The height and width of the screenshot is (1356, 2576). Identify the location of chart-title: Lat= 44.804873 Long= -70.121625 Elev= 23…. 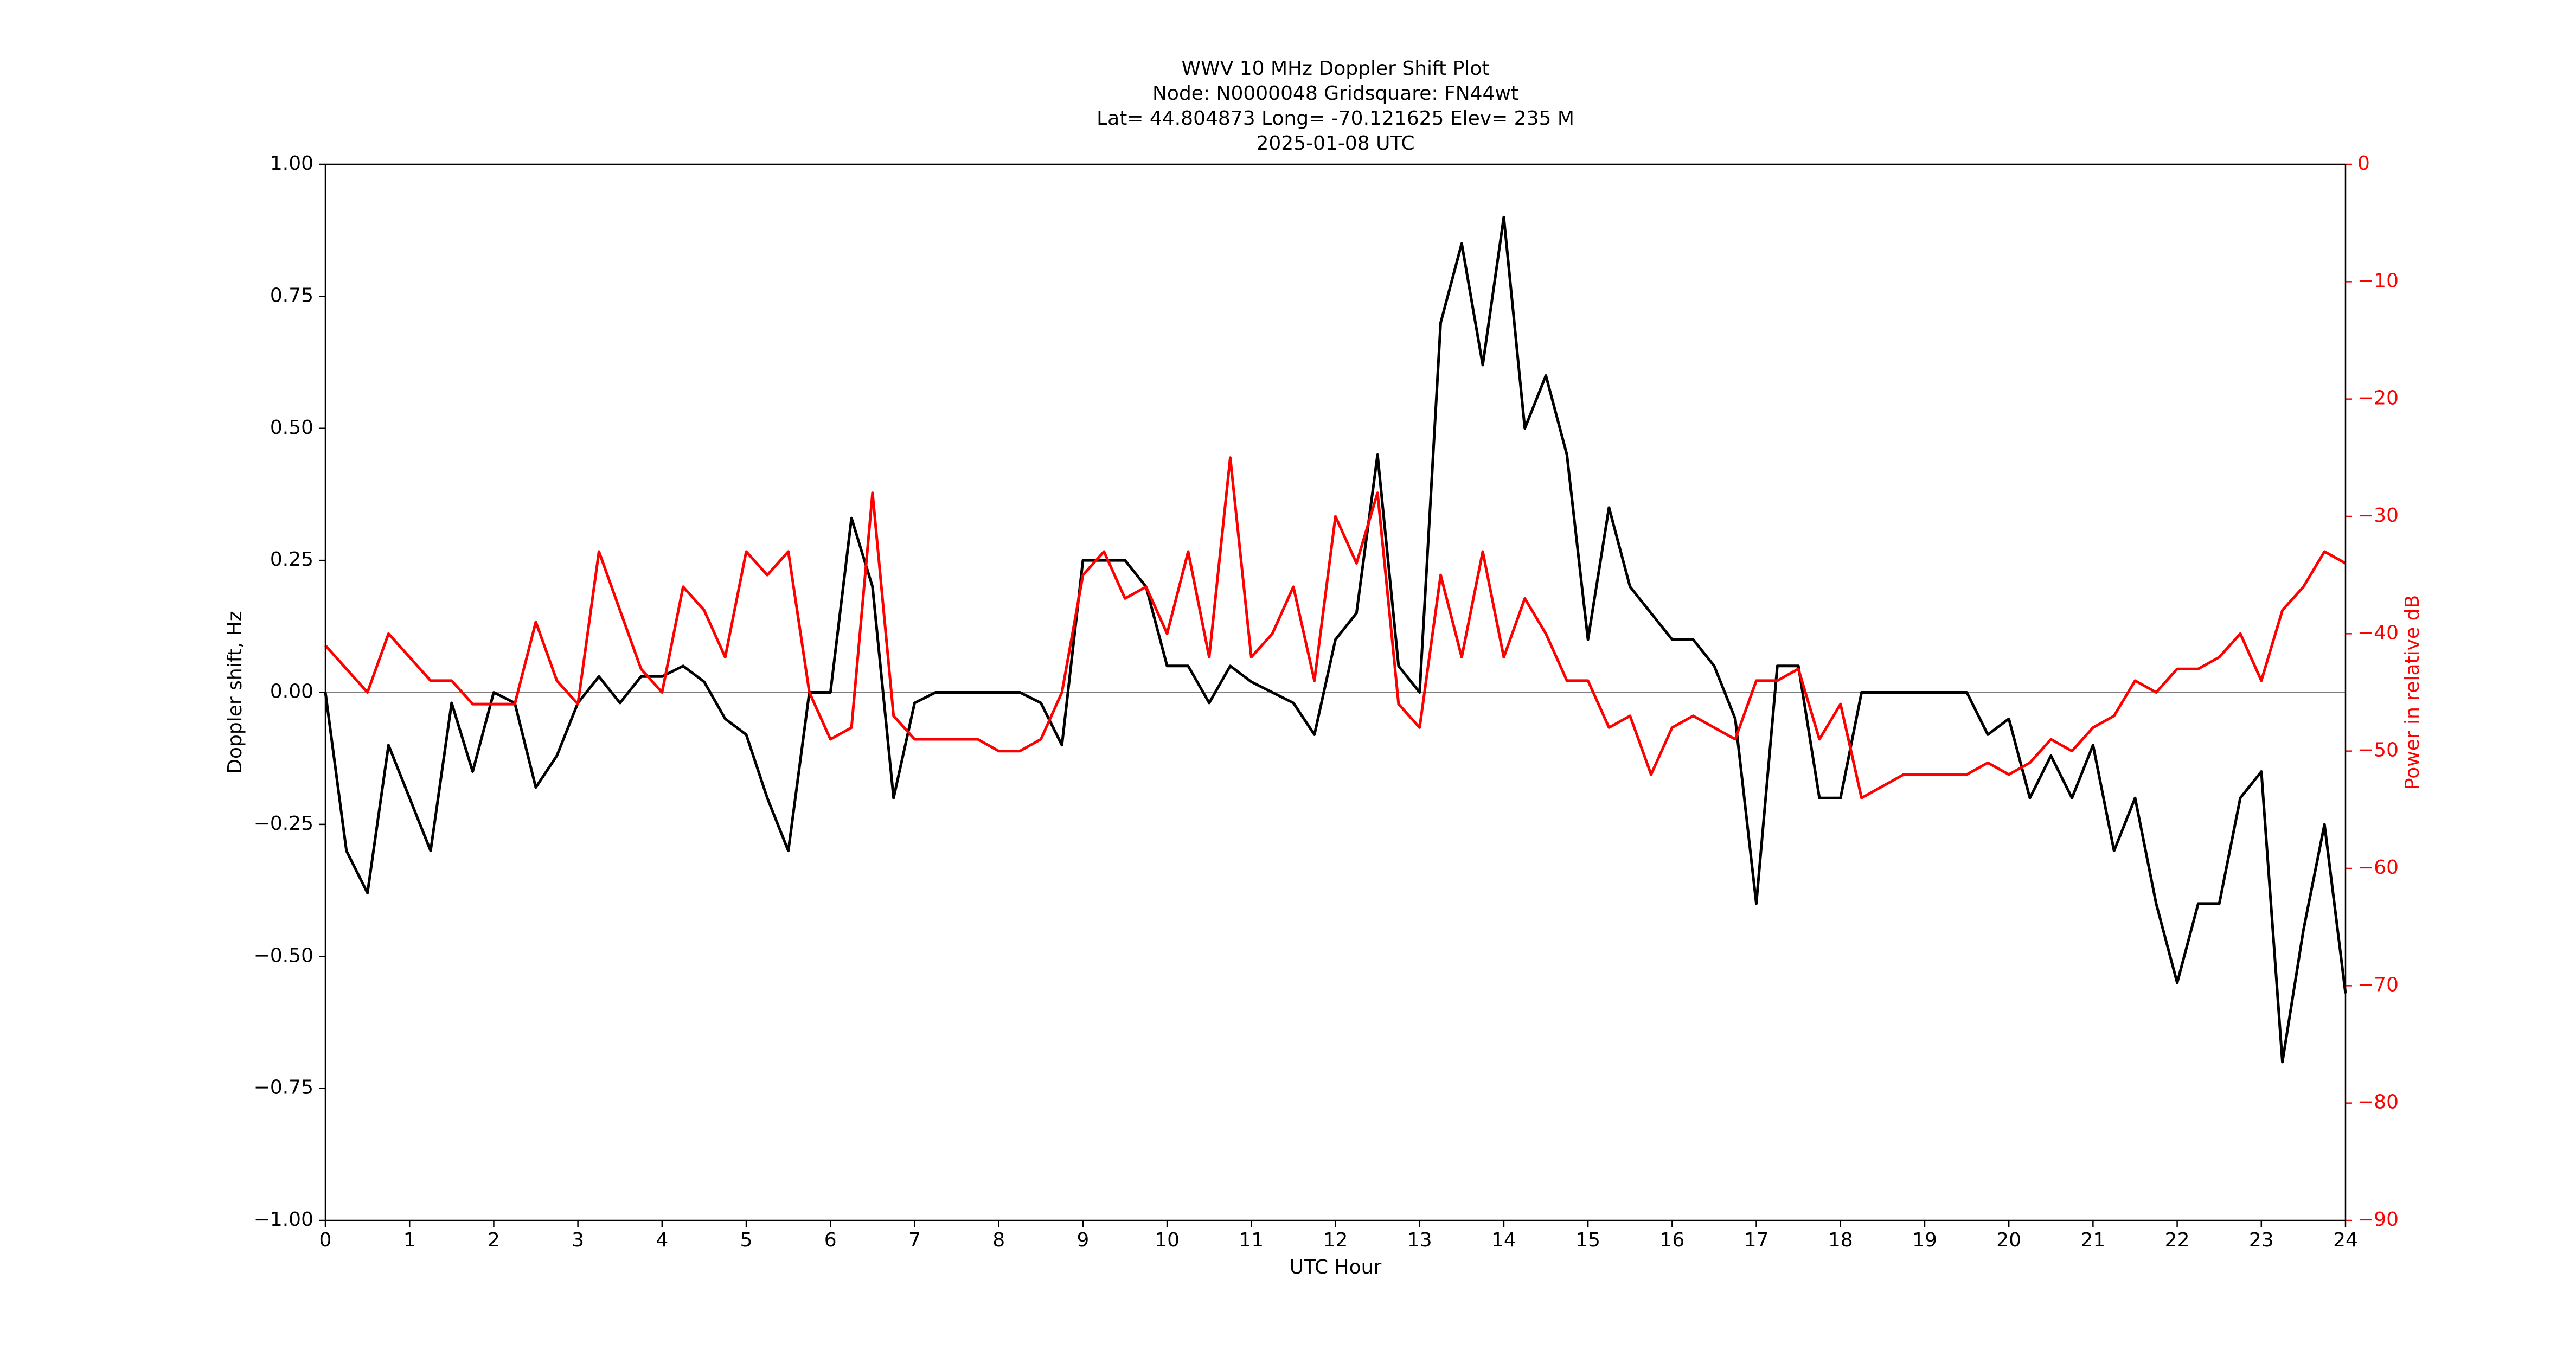
(1336, 118).